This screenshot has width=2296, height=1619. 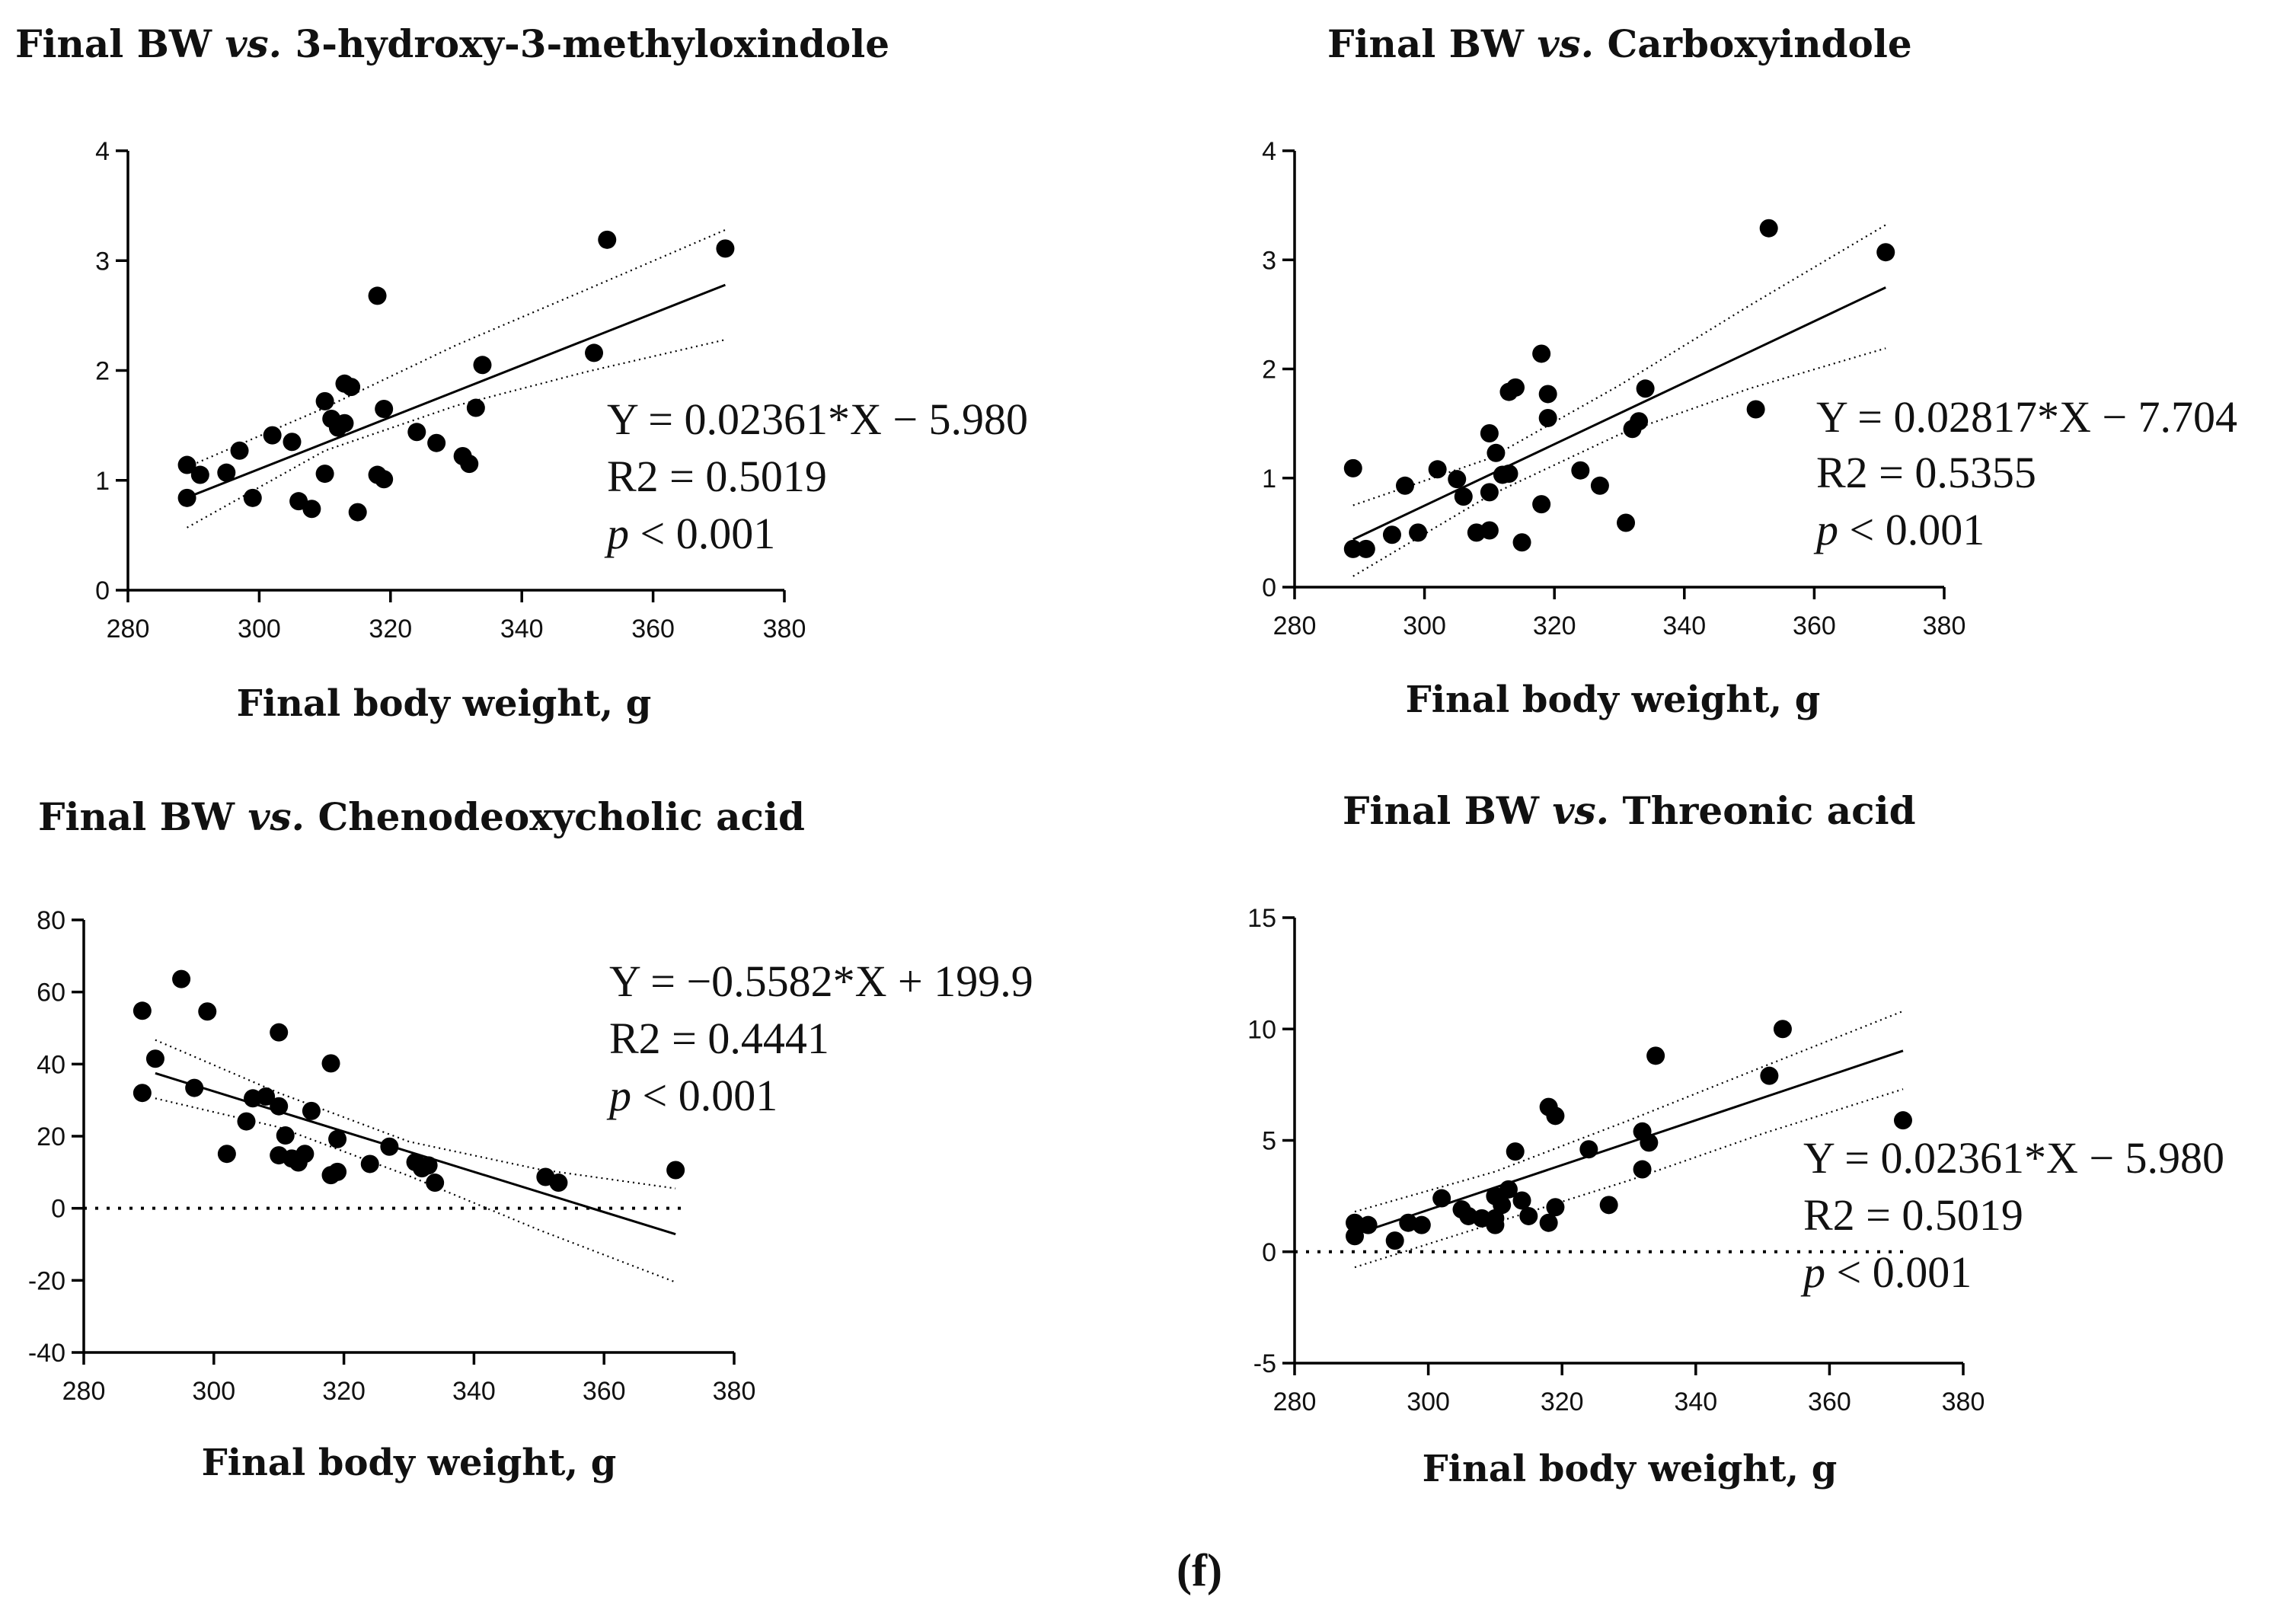 I want to click on x-tick-label: 380, so click(x=735, y=1391).